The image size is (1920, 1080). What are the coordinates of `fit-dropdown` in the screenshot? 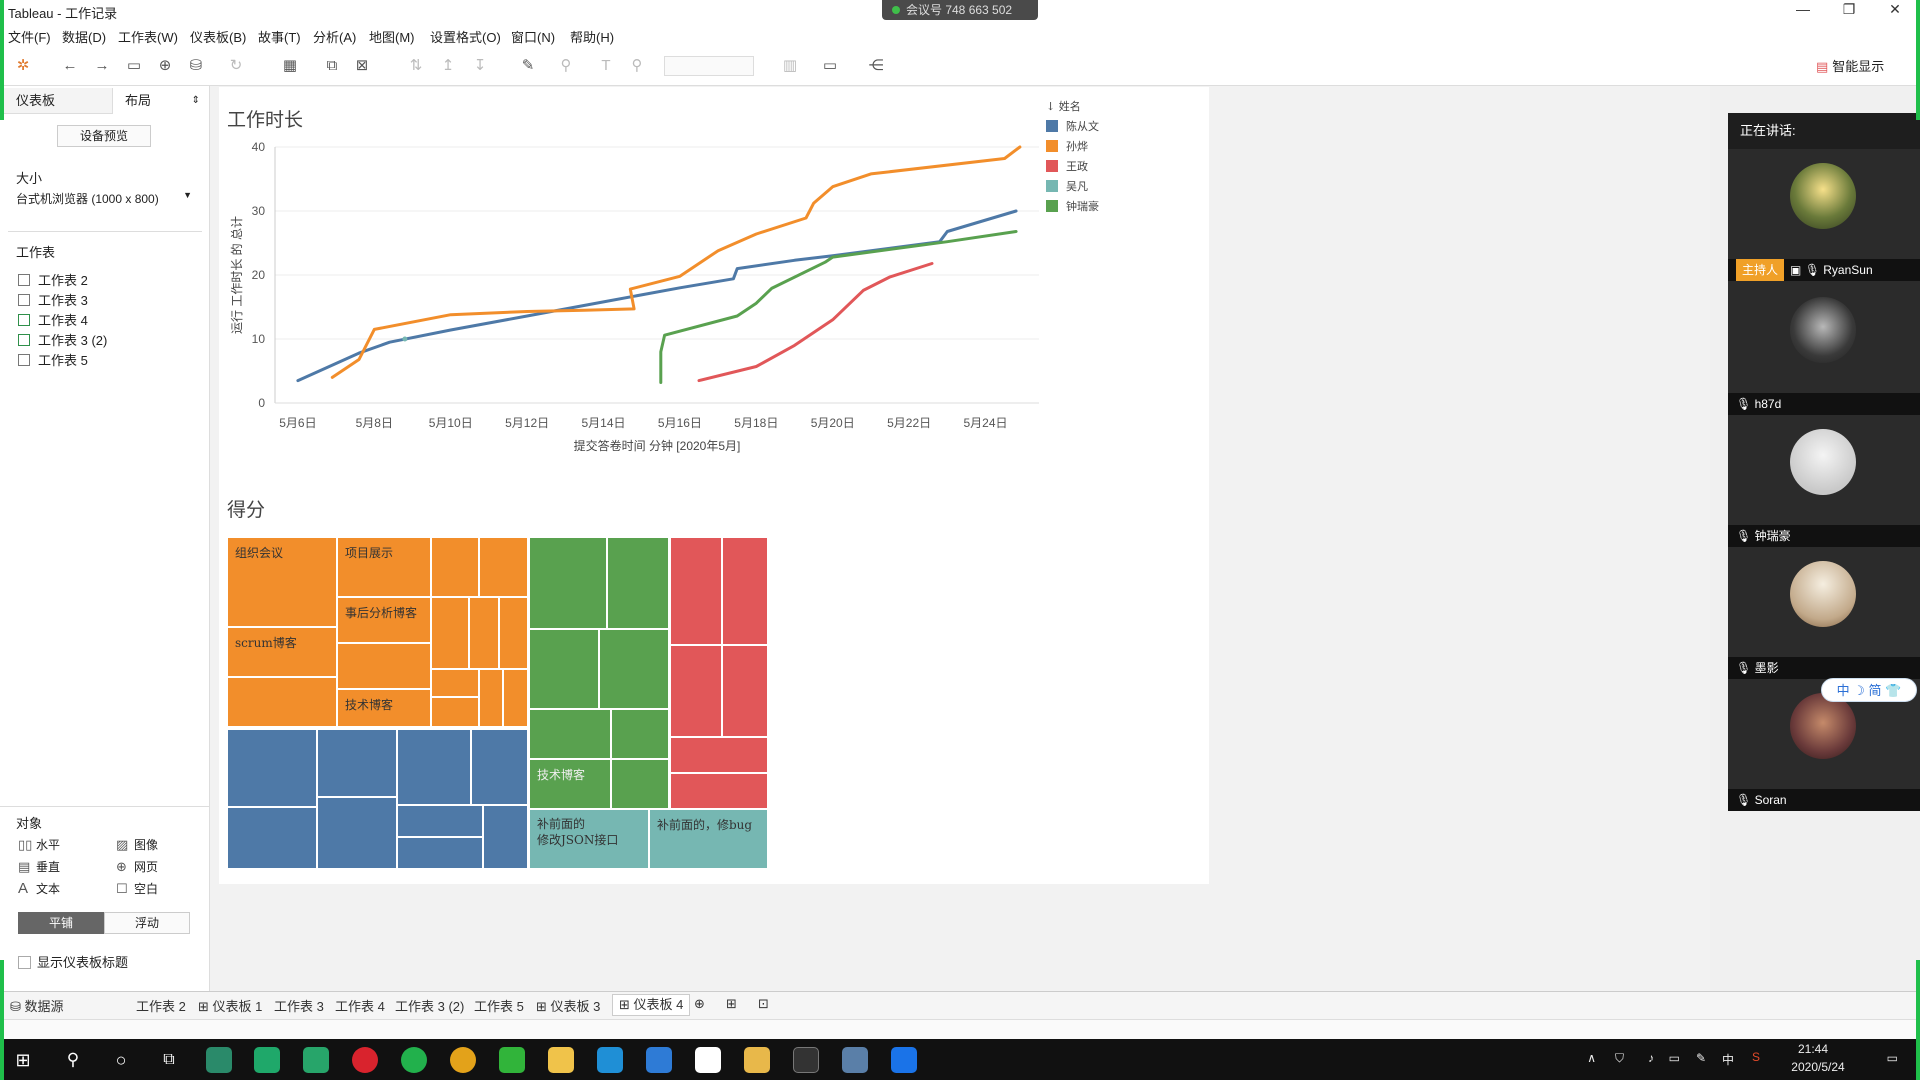 It's located at (709, 66).